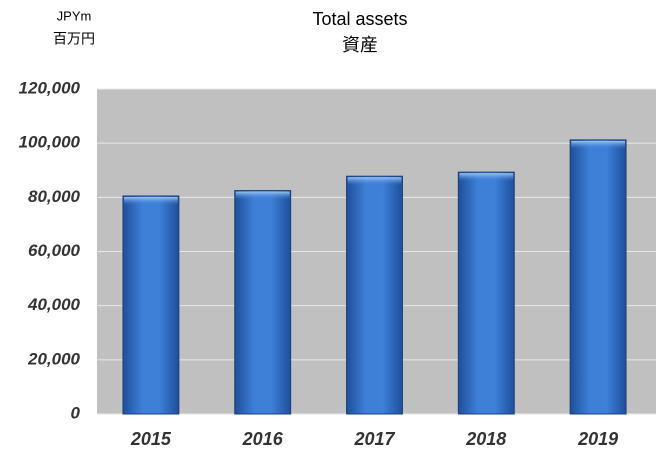  What do you see at coordinates (360, 45) in the screenshot?
I see `chart-subtitle: 資産` at bounding box center [360, 45].